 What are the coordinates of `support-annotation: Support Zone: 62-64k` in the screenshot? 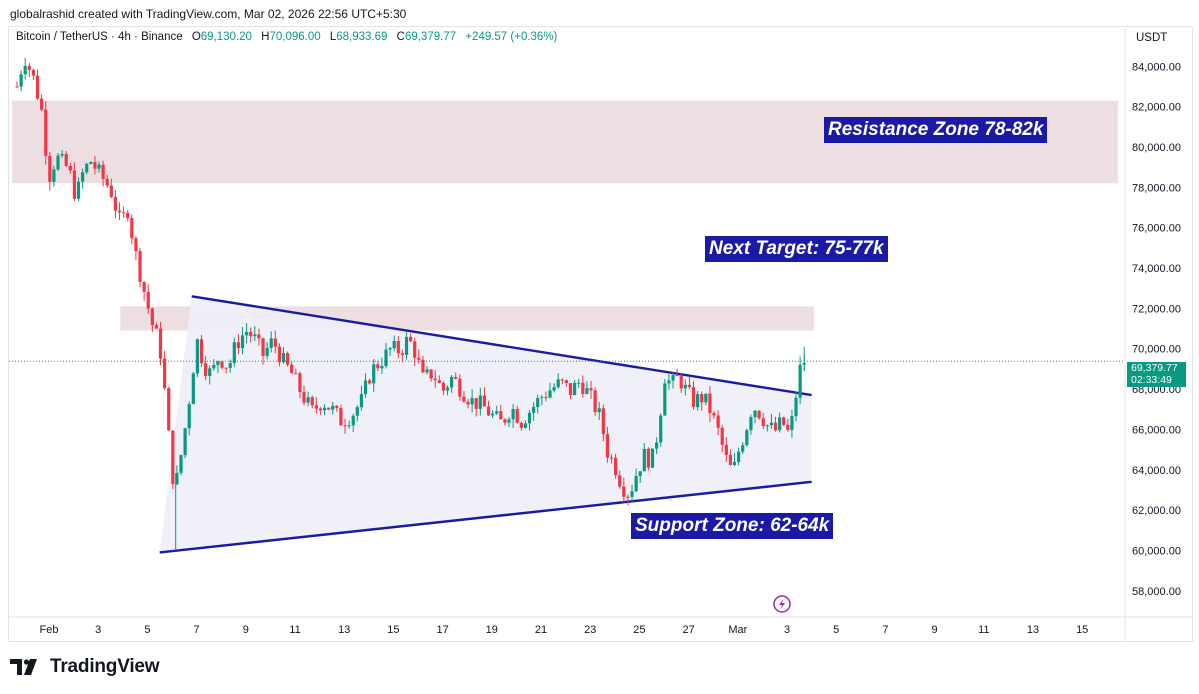 It's located at (732, 526).